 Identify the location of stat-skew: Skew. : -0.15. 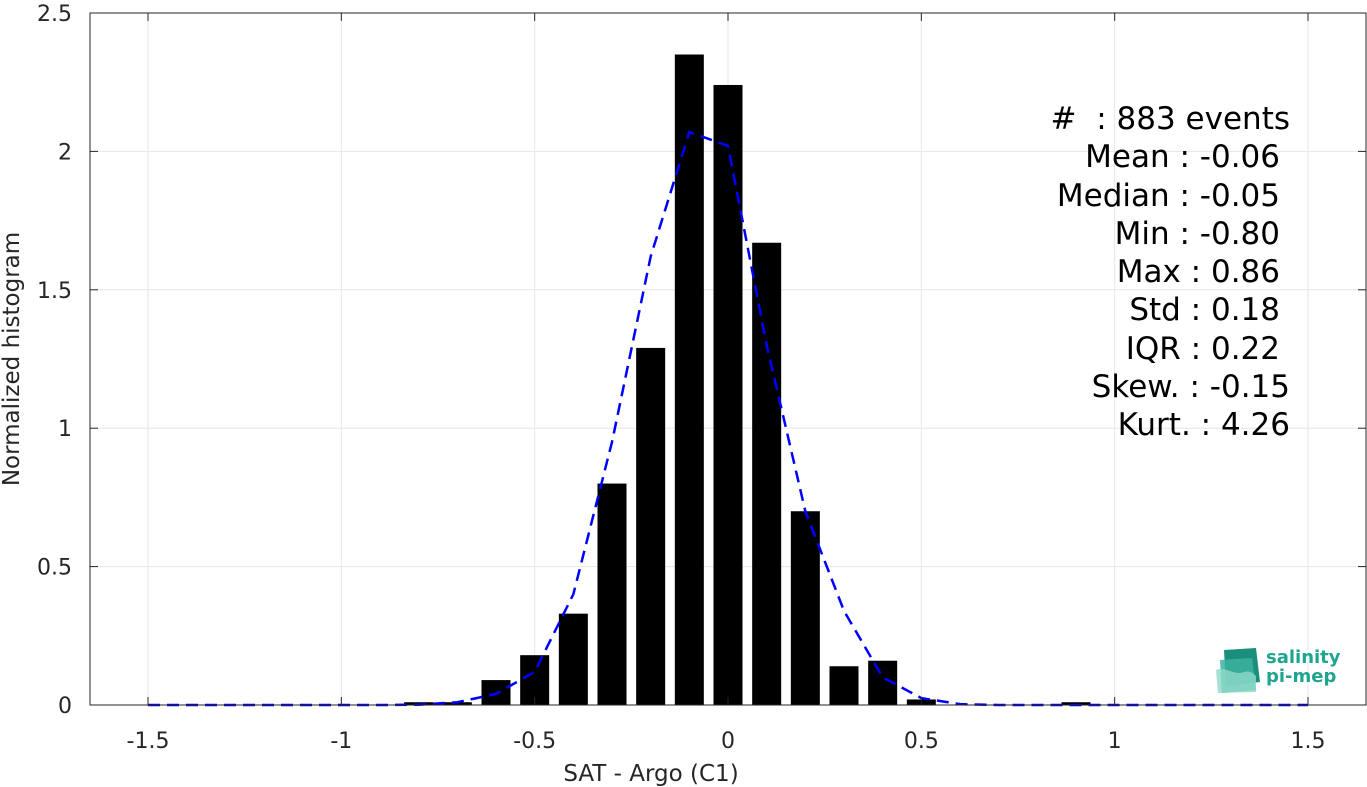
(1190, 387).